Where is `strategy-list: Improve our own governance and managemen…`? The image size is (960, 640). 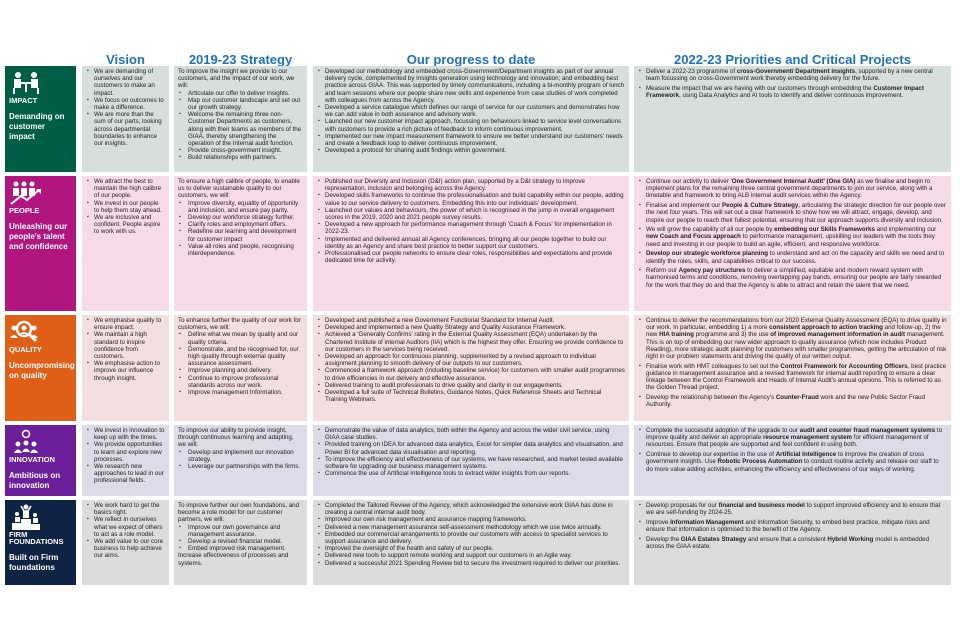
strategy-list: Improve our own governance and managemen… is located at coordinates (240, 538).